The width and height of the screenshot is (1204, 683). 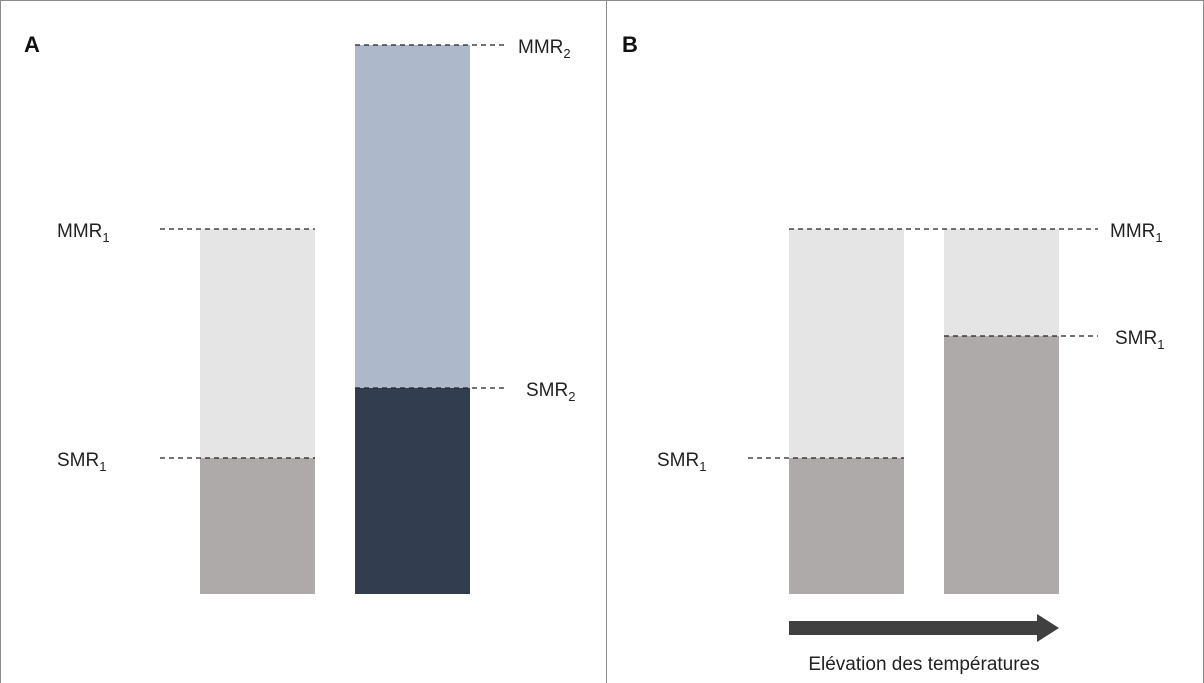 I want to click on b-bar2-mmr-segment, so click(x=1001, y=282).